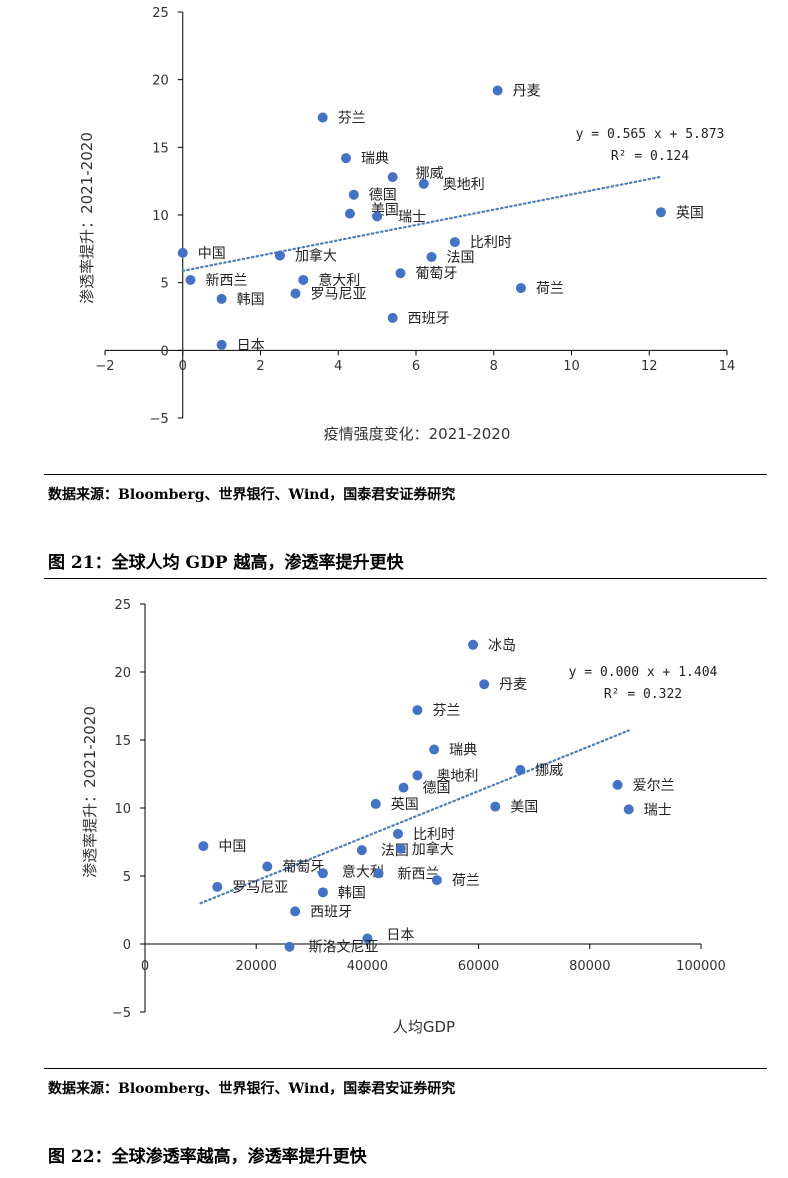 This screenshot has height=1178, width=788. Describe the element at coordinates (160, 216) in the screenshot. I see `y-tick-label: 10` at that location.